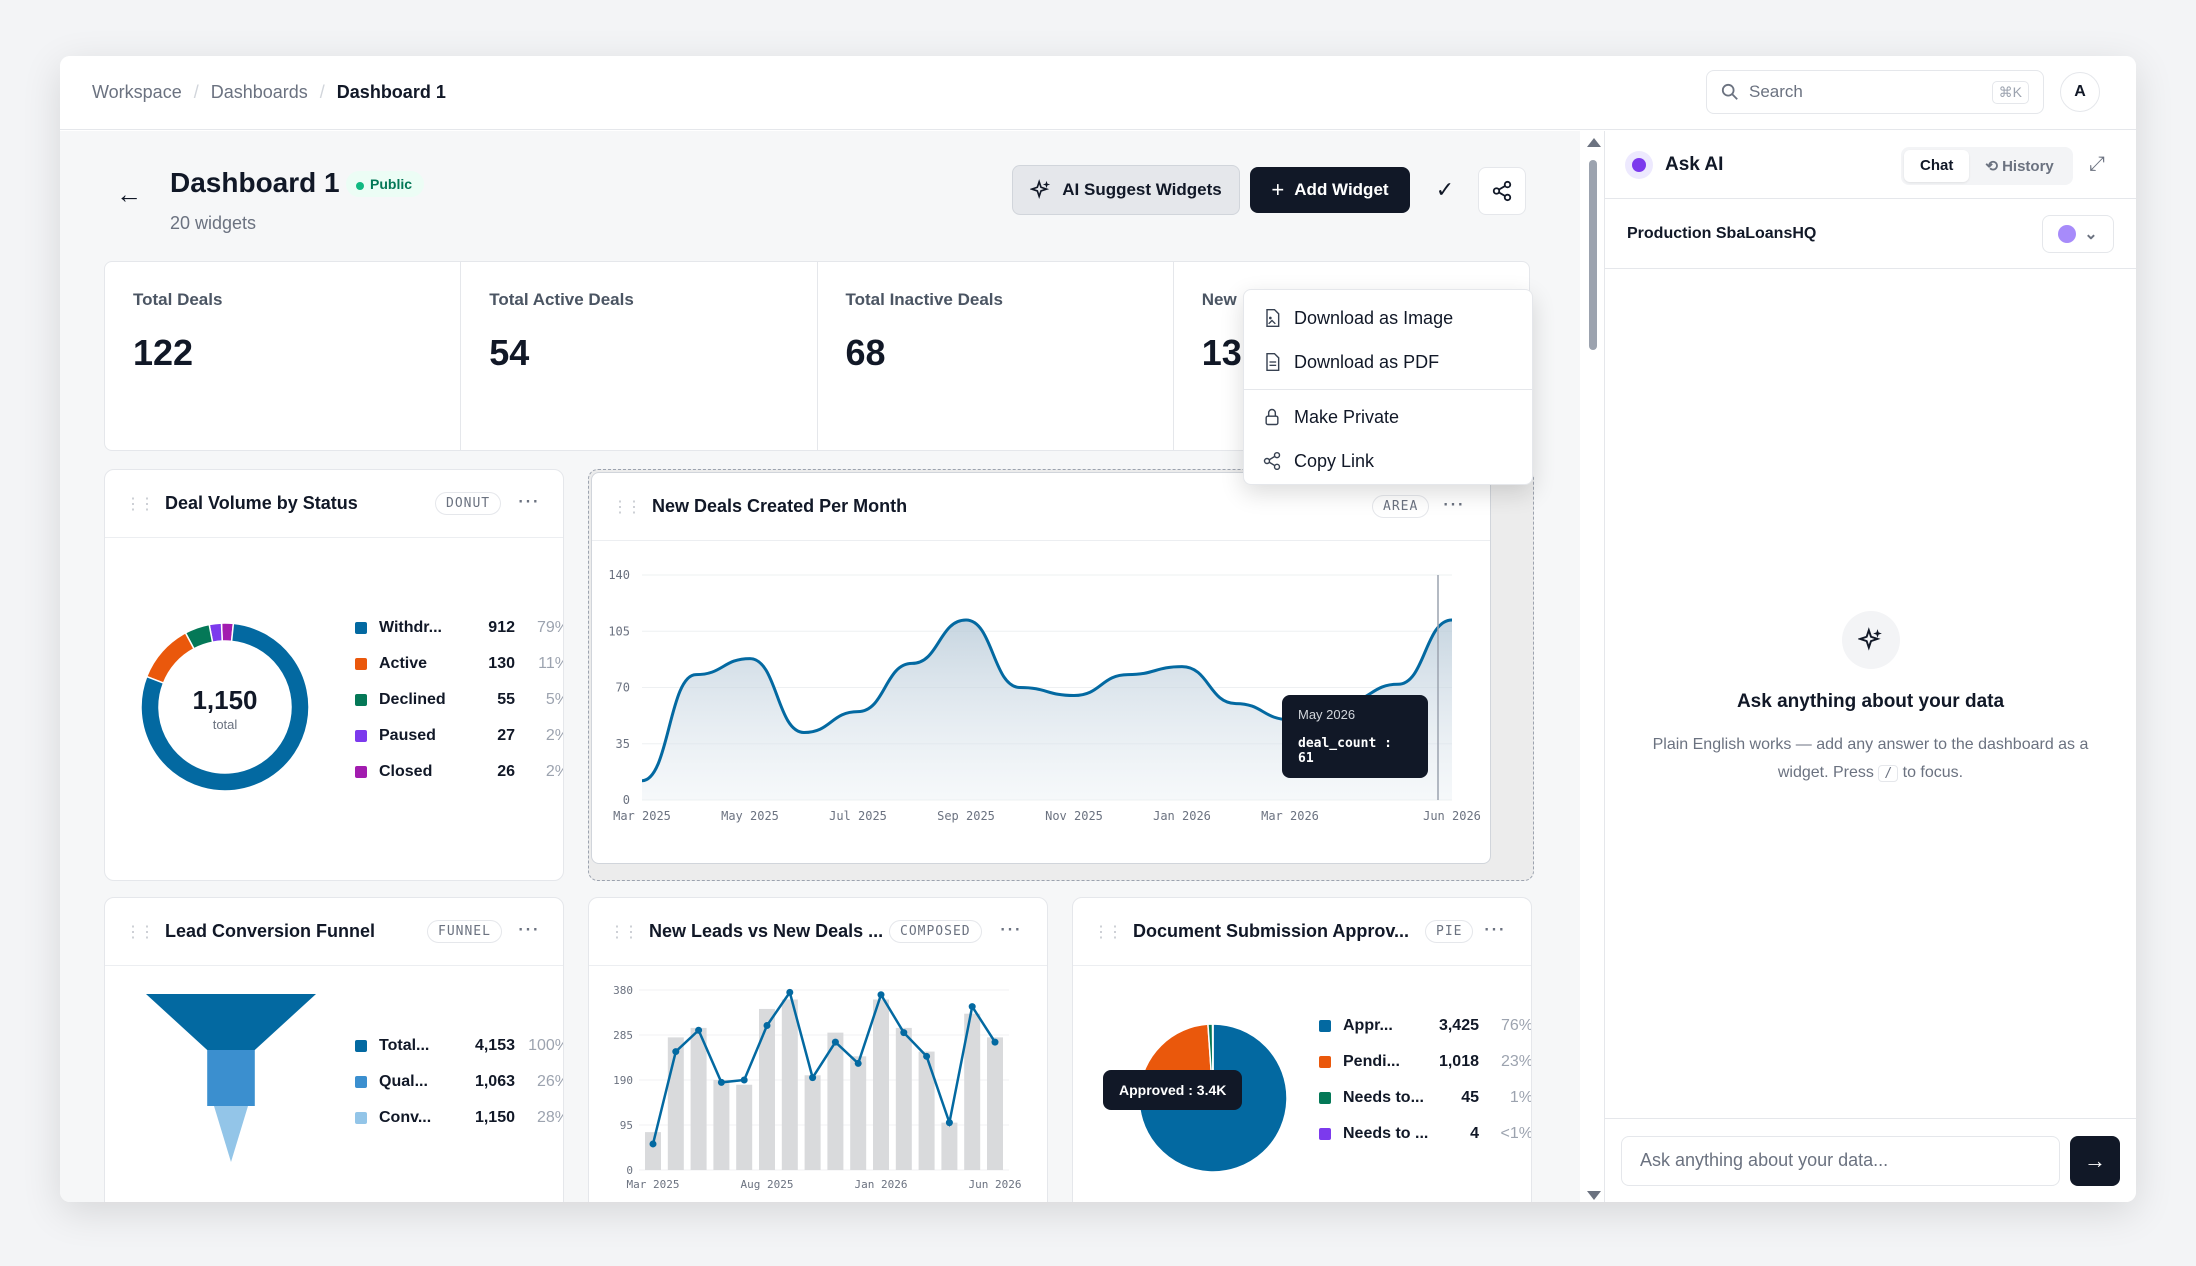 Image resolution: width=2196 pixels, height=1266 pixels. I want to click on chart-type-tag: FUNNEL, so click(464, 931).